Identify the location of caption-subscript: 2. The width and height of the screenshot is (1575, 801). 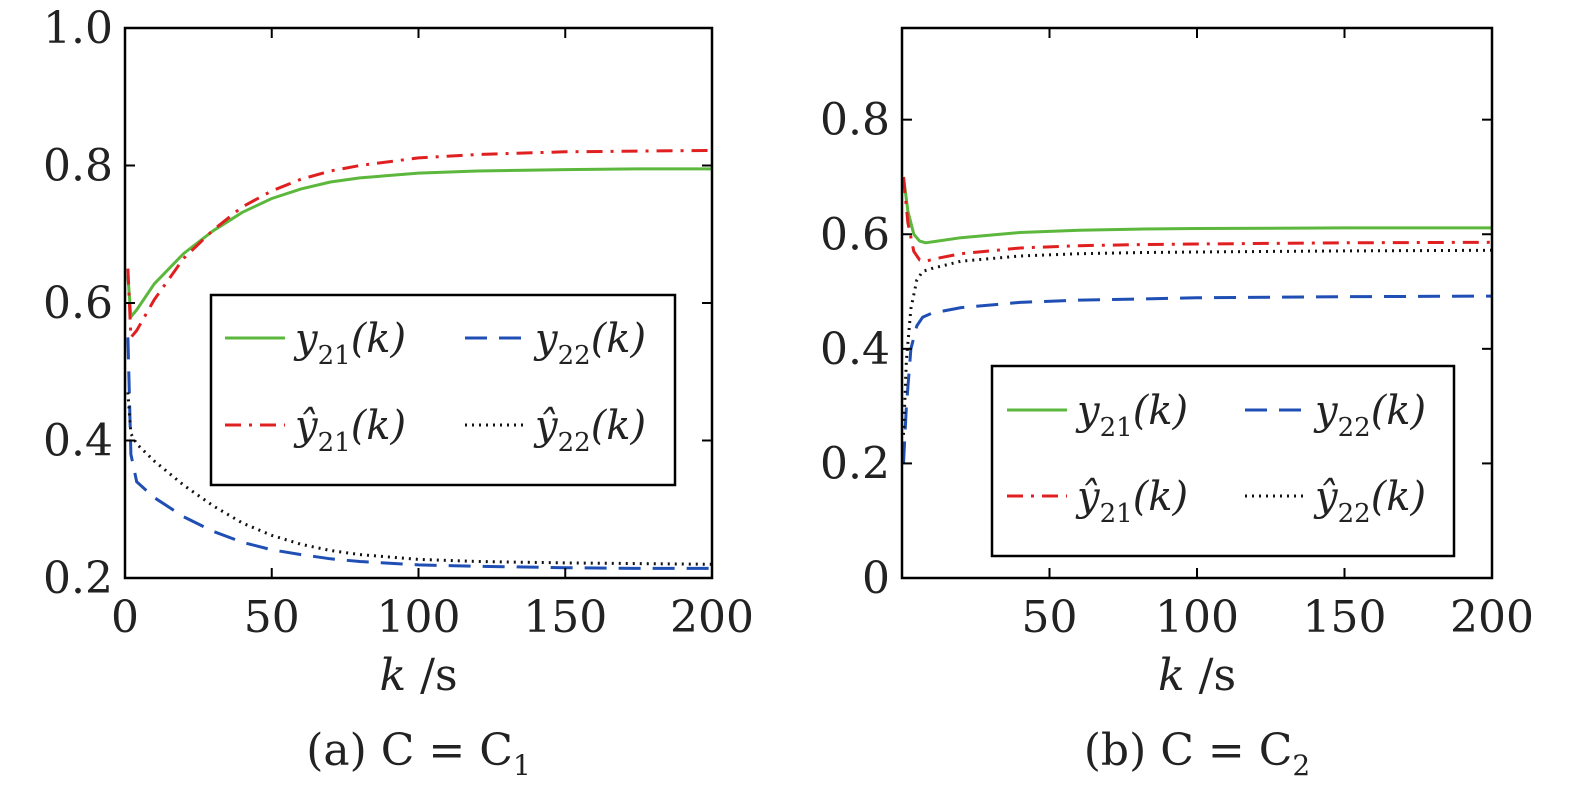
(1301, 765).